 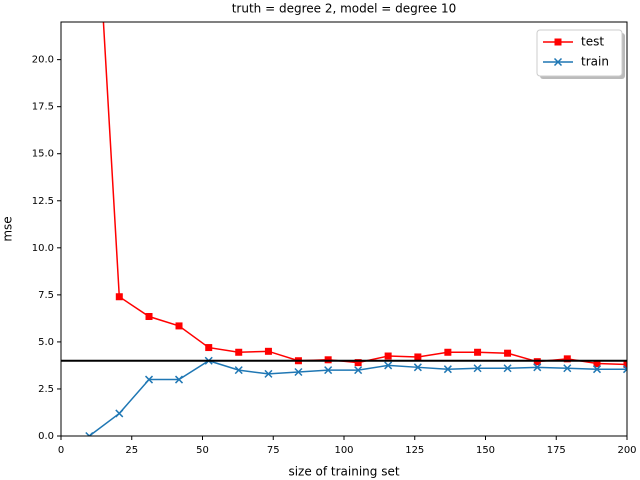 I want to click on x-tick-label: 125, so click(x=414, y=450).